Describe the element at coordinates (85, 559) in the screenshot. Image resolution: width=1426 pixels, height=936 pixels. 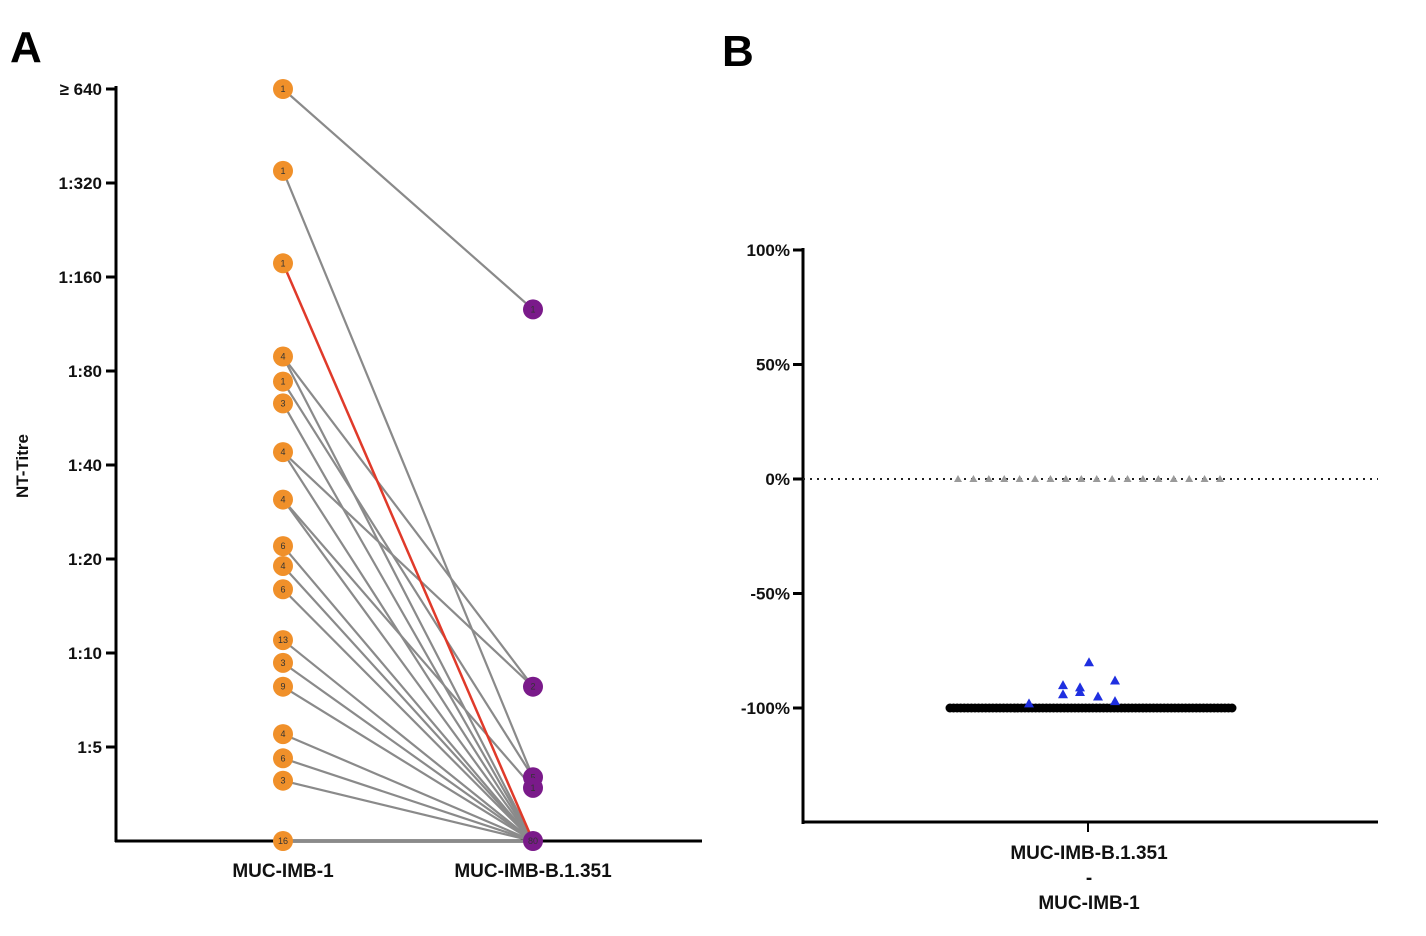
I see `y-tick-label: 1:20` at that location.